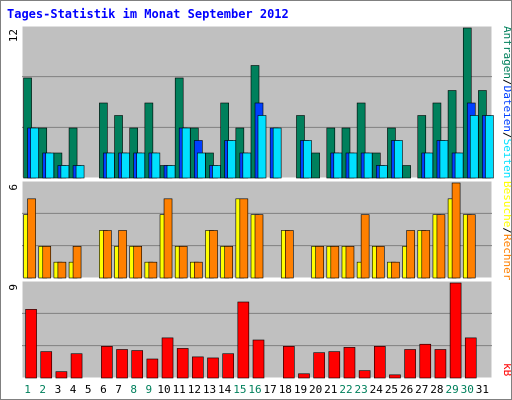 The height and width of the screenshot is (400, 512). Describe the element at coordinates (13, 287) in the screenshot. I see `y-max-label-bottom: 9` at that location.